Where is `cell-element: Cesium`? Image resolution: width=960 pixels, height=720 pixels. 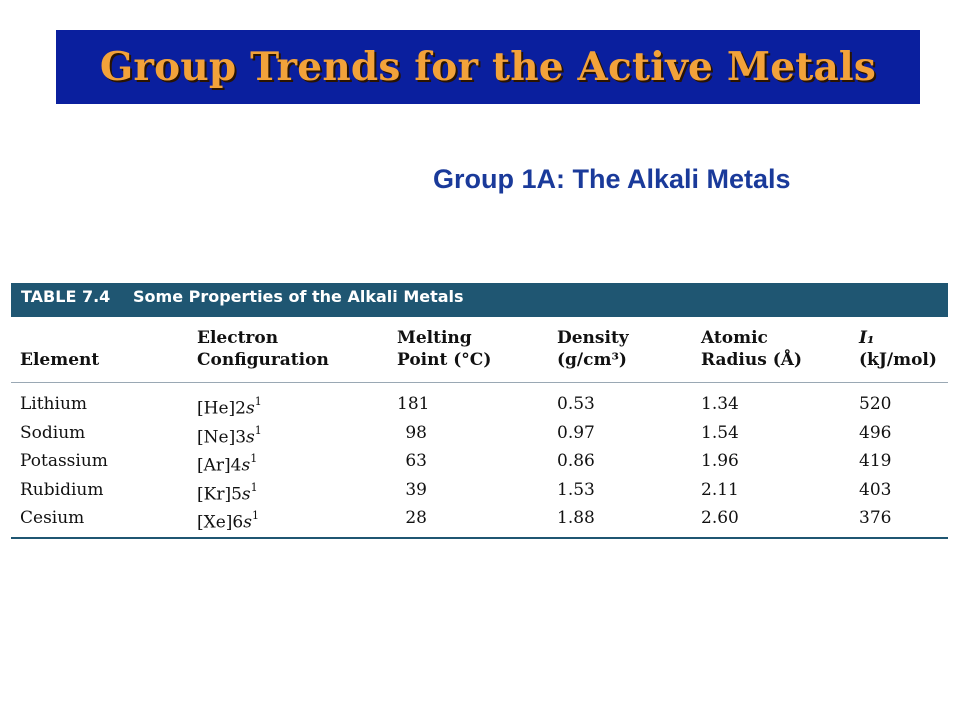 cell-element: Cesium is located at coordinates (52, 518).